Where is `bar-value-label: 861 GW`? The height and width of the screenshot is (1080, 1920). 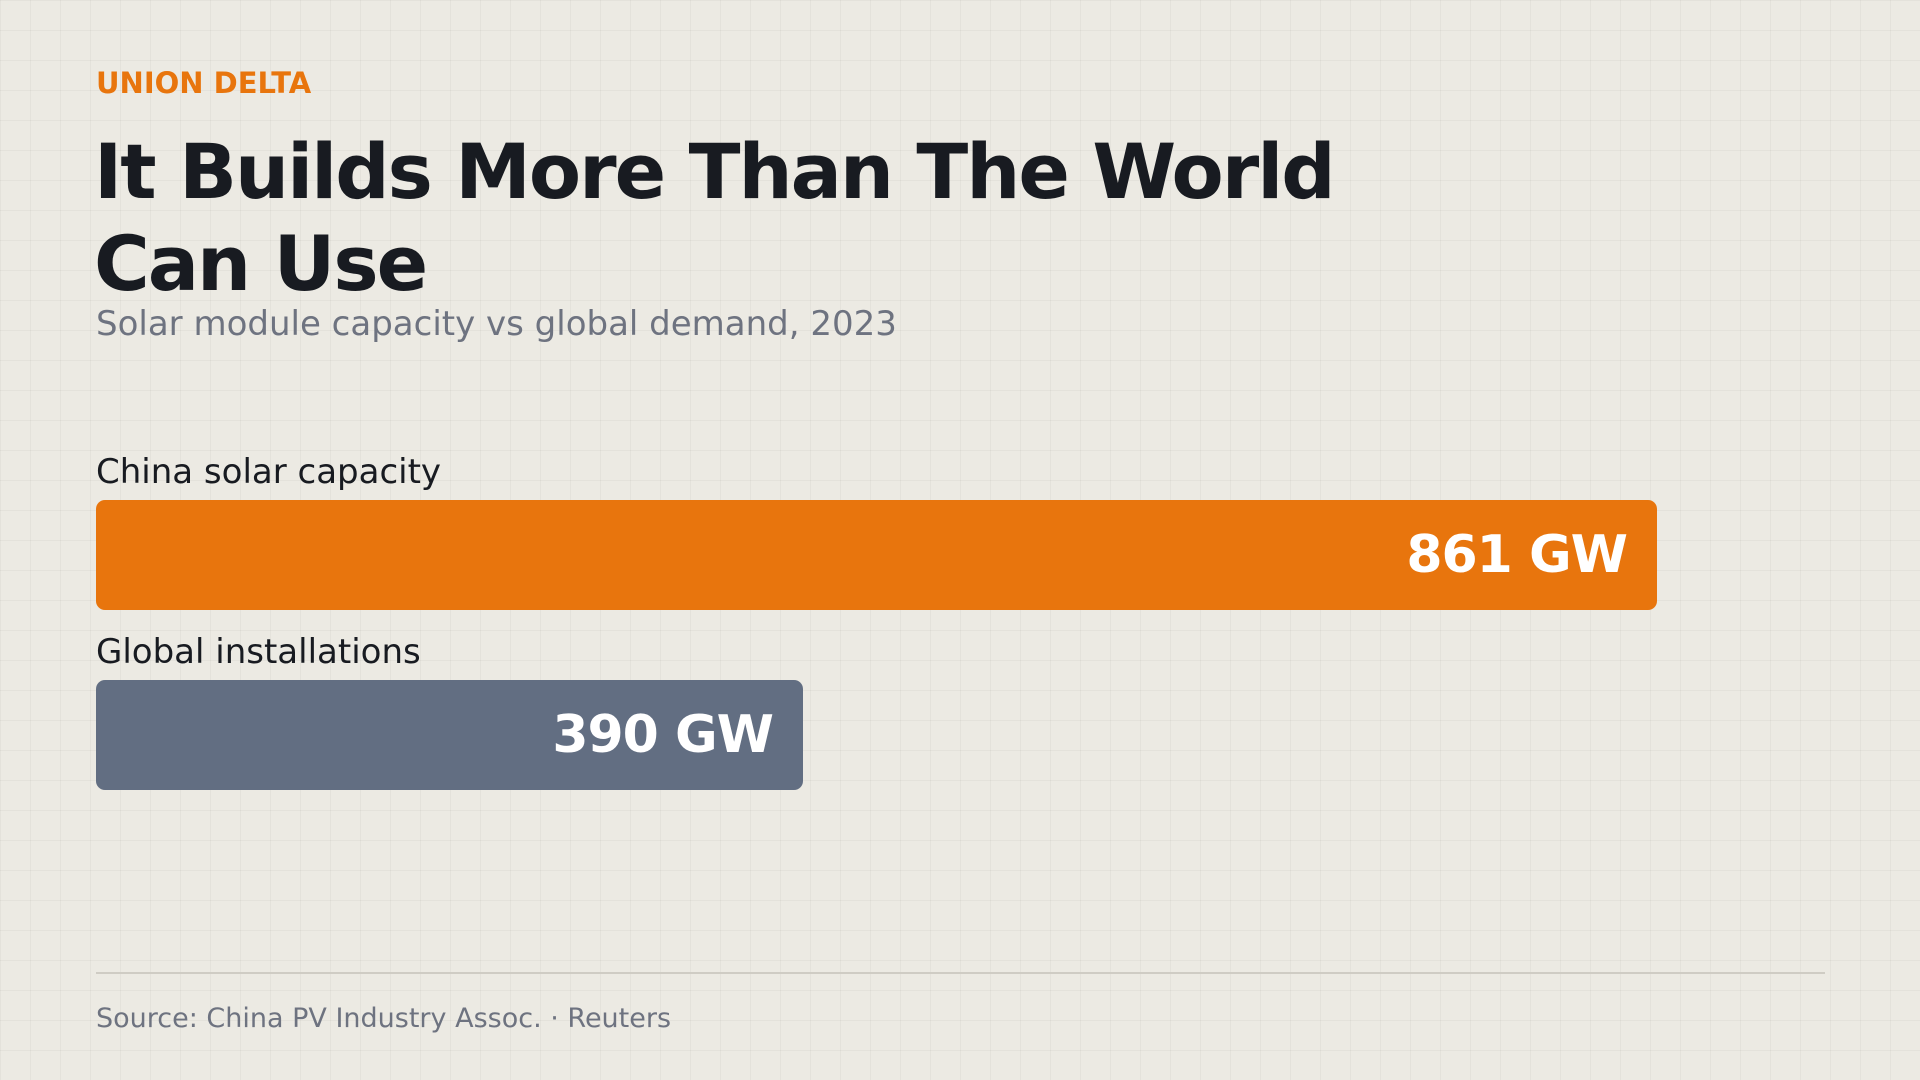 bar-value-label: 861 GW is located at coordinates (1517, 555).